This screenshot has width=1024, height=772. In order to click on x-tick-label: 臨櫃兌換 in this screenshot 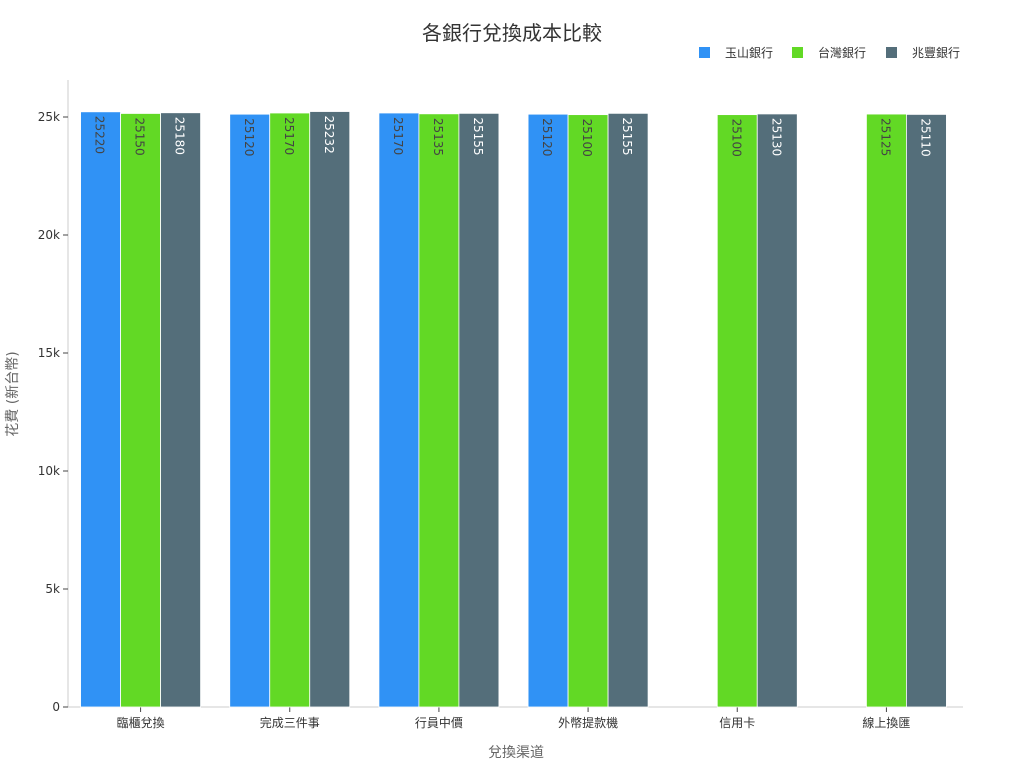, I will do `click(141, 723)`.